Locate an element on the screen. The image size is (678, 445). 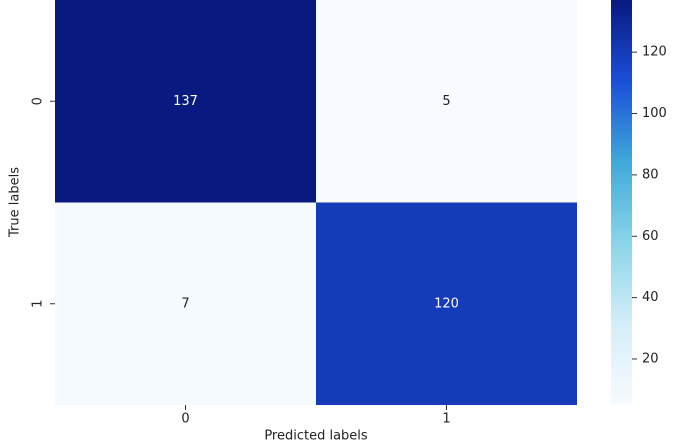
cell-label: 5 is located at coordinates (446, 101).